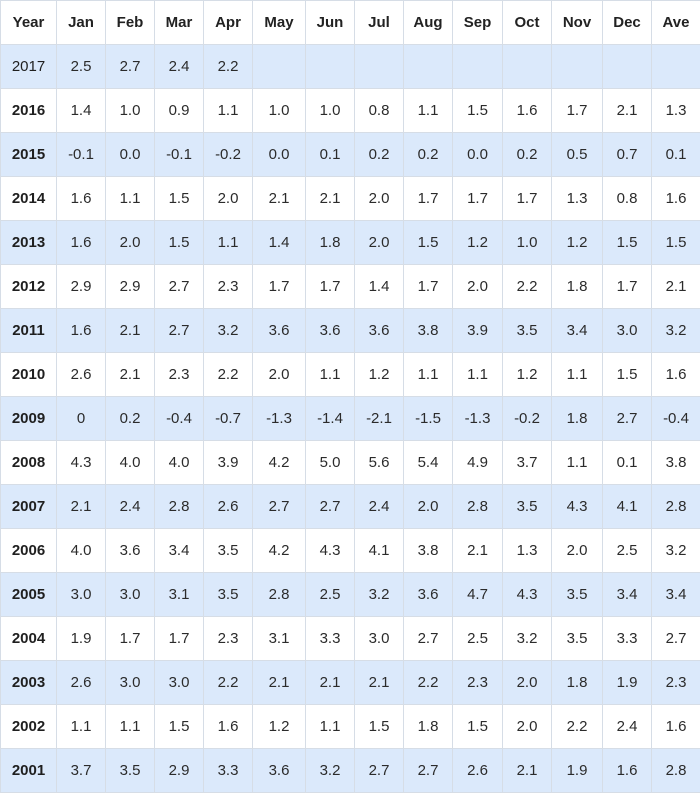  Describe the element at coordinates (478, 595) in the screenshot. I see `value-cell: 4.7` at that location.